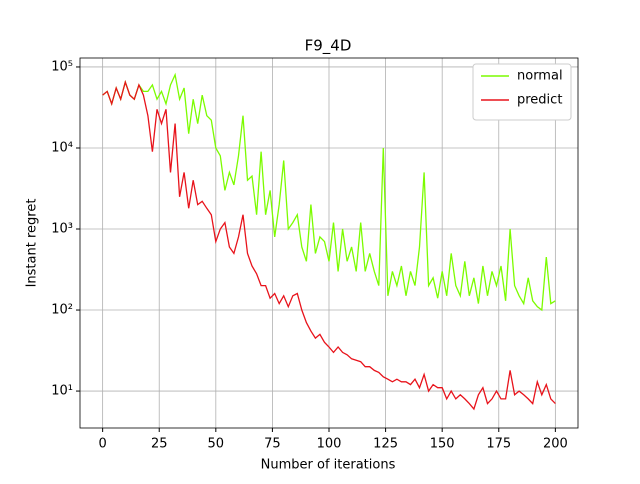  What do you see at coordinates (328, 46) in the screenshot?
I see `chart-title: F9_4D` at bounding box center [328, 46].